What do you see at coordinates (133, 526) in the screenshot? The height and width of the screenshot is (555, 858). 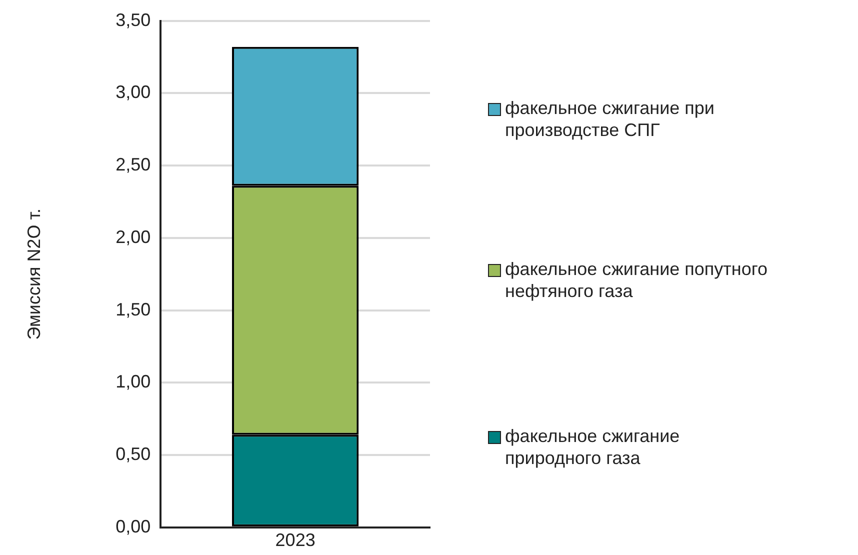 I see `y-tick-label: 0,00` at bounding box center [133, 526].